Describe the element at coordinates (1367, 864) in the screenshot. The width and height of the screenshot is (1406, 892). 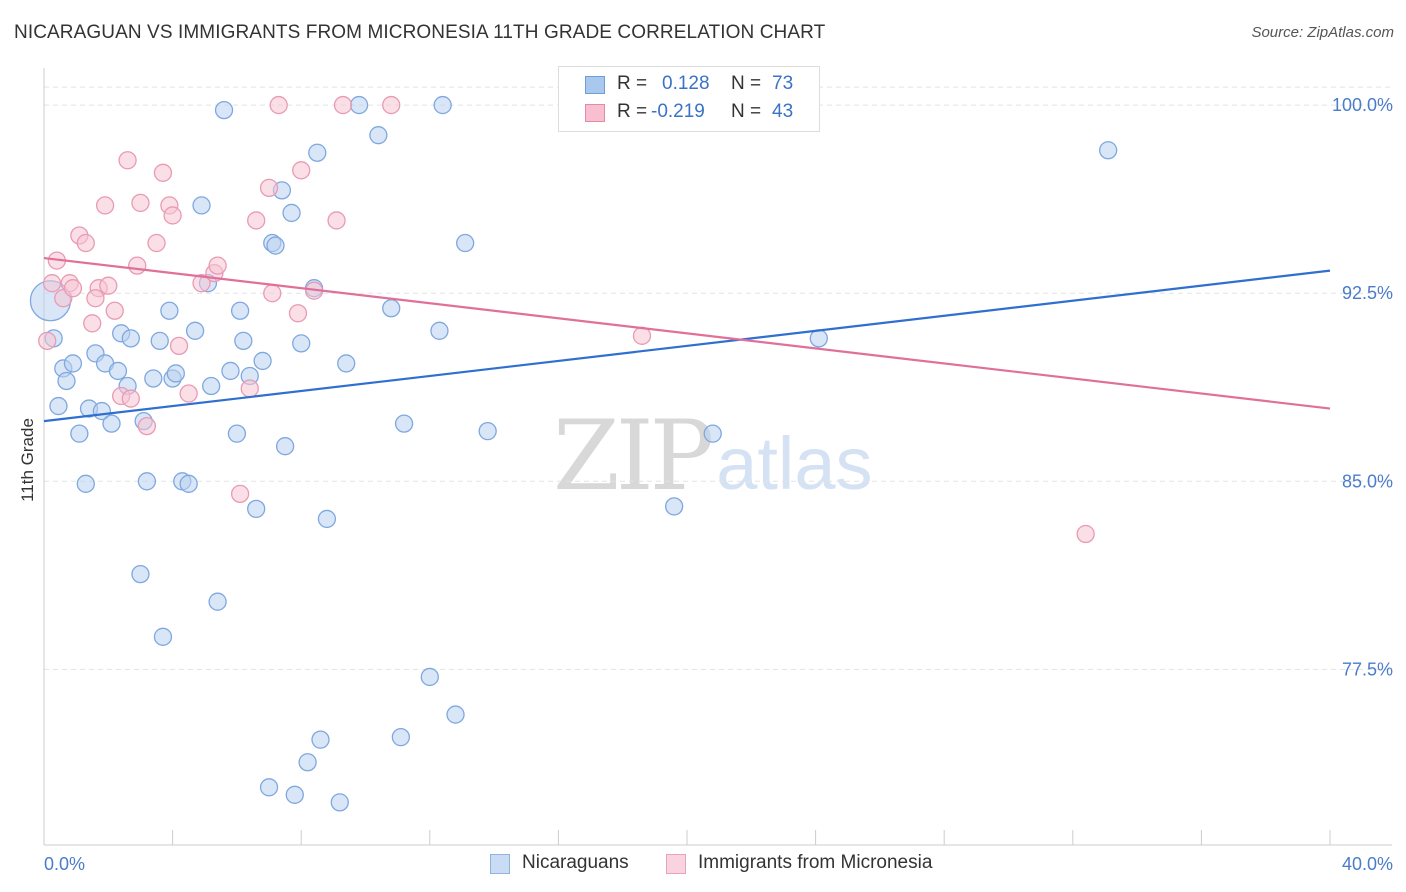
I see `x-tick-label: 40.0%` at that location.